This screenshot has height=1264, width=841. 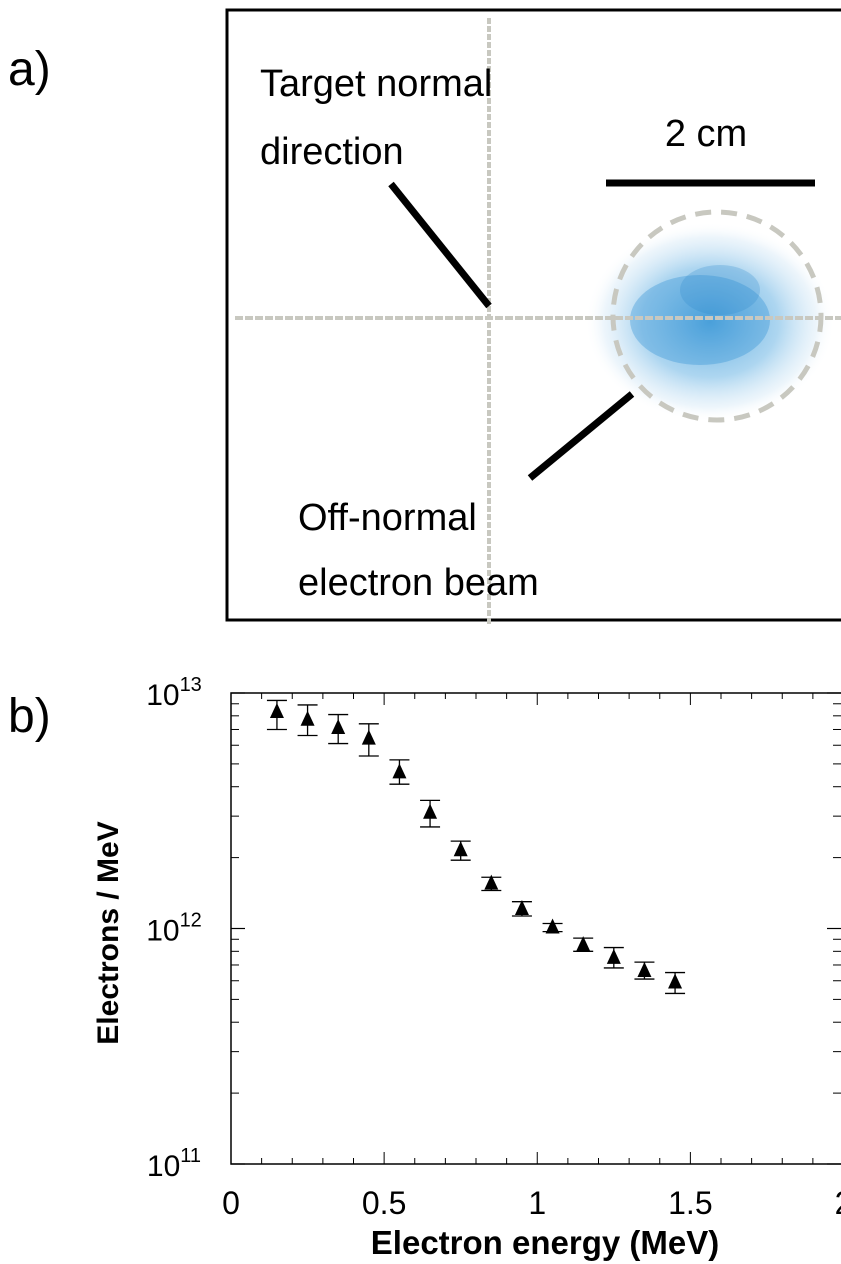 I want to click on y-tick-labels: 1011 1012 1013, so click(x=174, y=928).